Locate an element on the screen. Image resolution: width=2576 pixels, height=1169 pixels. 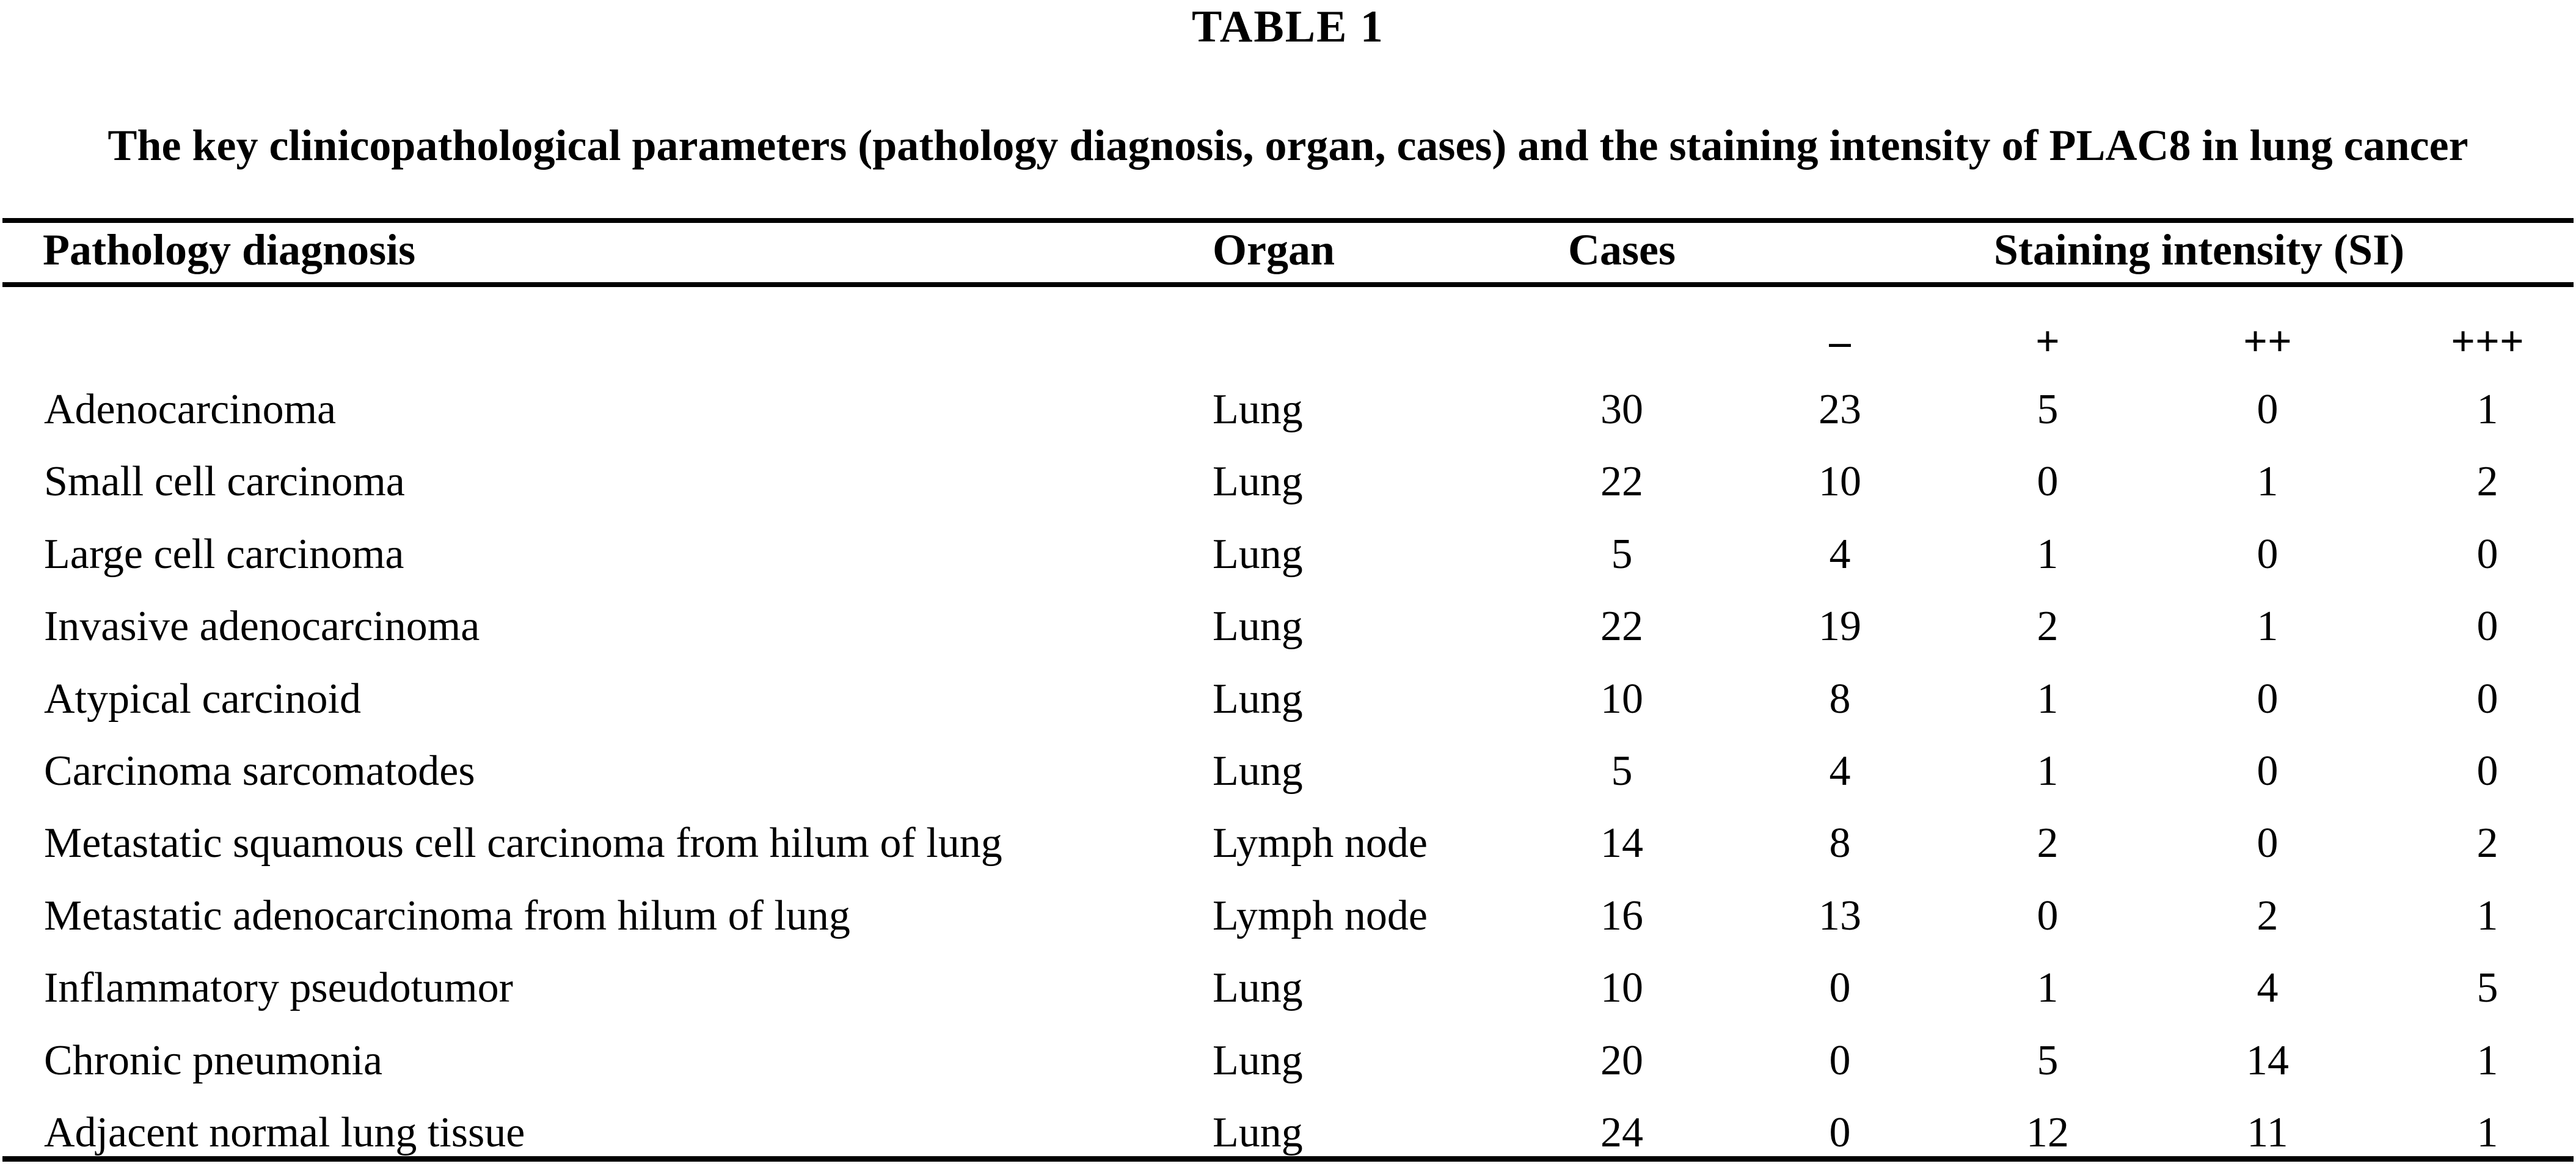
cell-si-negative: 23 is located at coordinates (1840, 409).